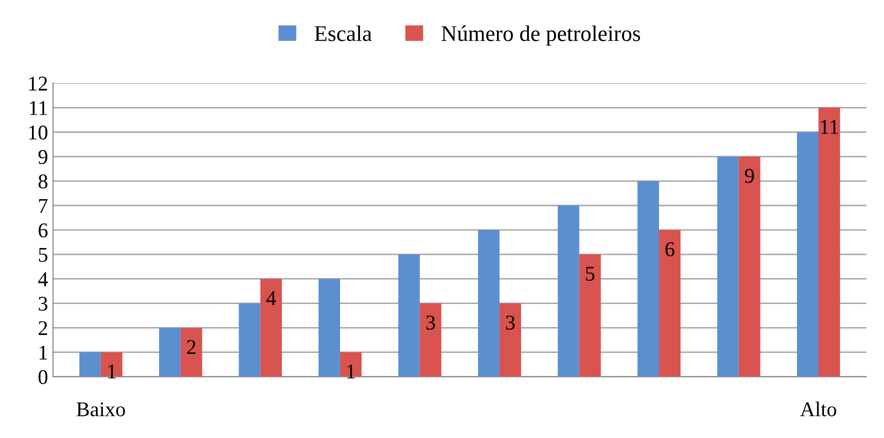 This screenshot has height=438, width=884. What do you see at coordinates (38, 108) in the screenshot?
I see `y-tick-label: 11` at bounding box center [38, 108].